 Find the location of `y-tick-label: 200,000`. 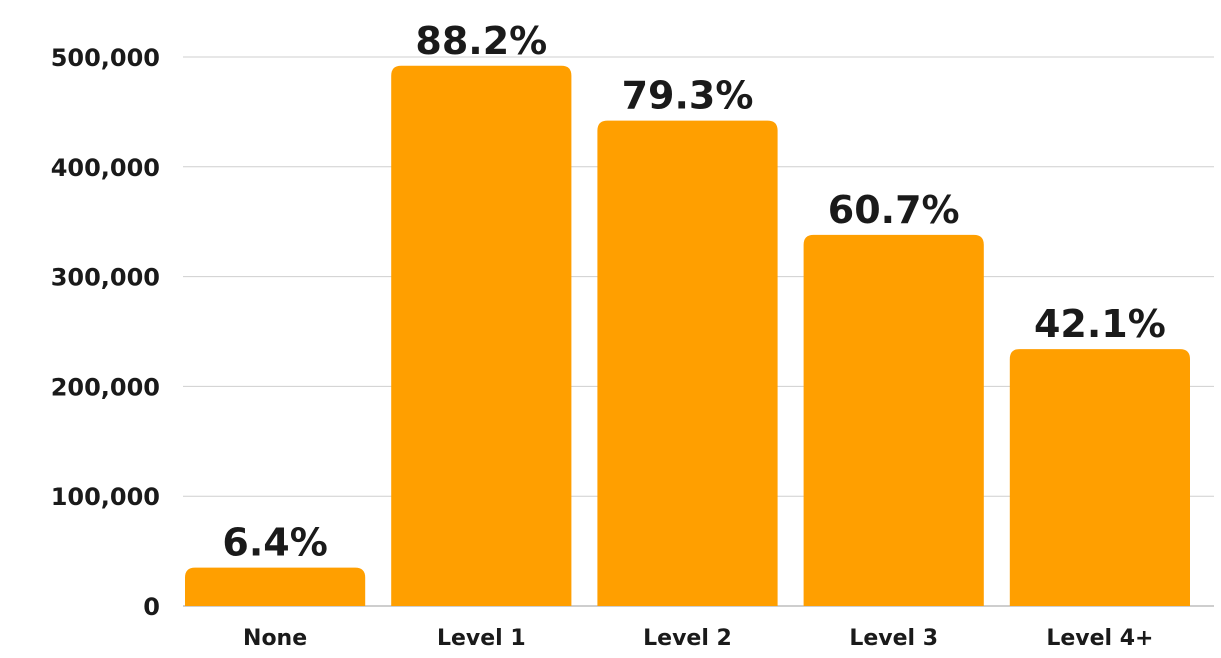

y-tick-label: 200,000 is located at coordinates (105, 387).